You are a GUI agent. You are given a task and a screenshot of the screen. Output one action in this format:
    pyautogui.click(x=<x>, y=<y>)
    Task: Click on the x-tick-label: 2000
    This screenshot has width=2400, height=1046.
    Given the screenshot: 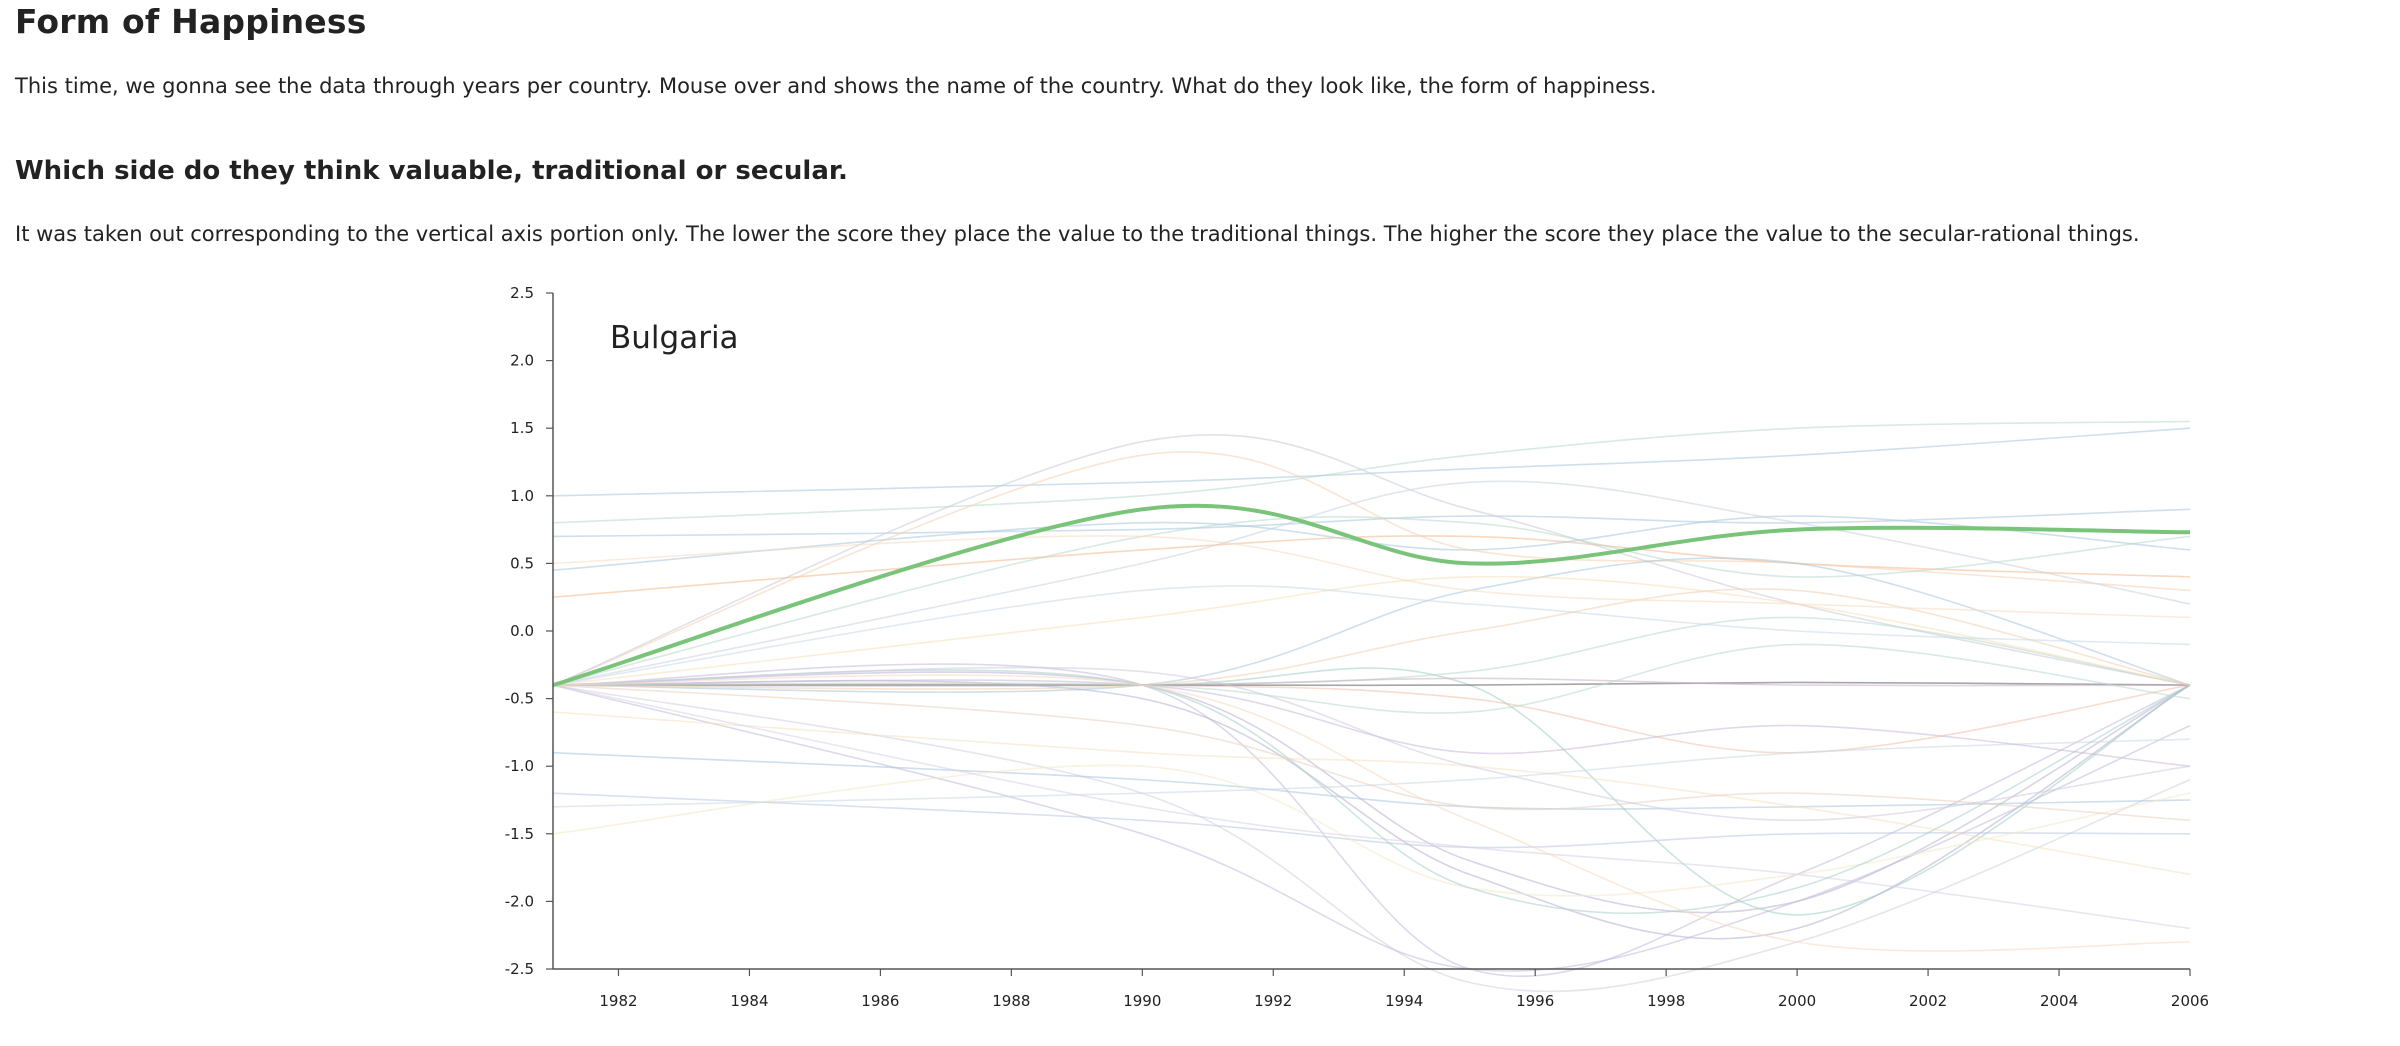 What is the action you would take?
    pyautogui.click(x=1797, y=1001)
    